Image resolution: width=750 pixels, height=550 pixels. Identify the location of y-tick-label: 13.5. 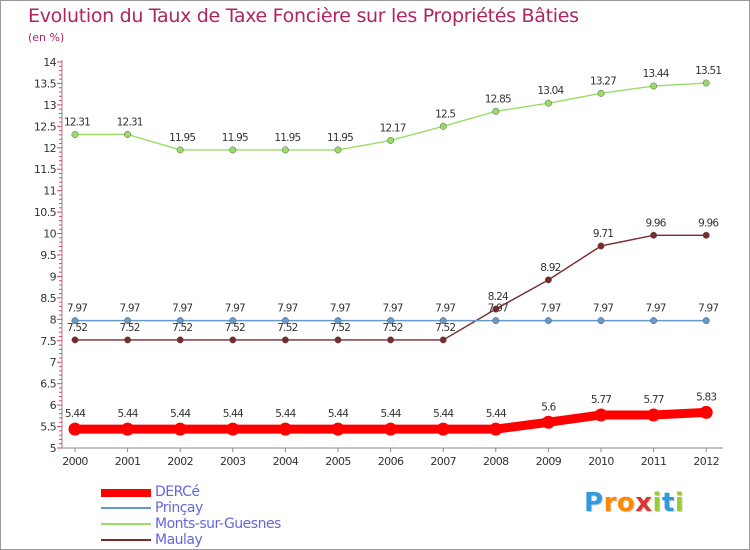
(45, 83).